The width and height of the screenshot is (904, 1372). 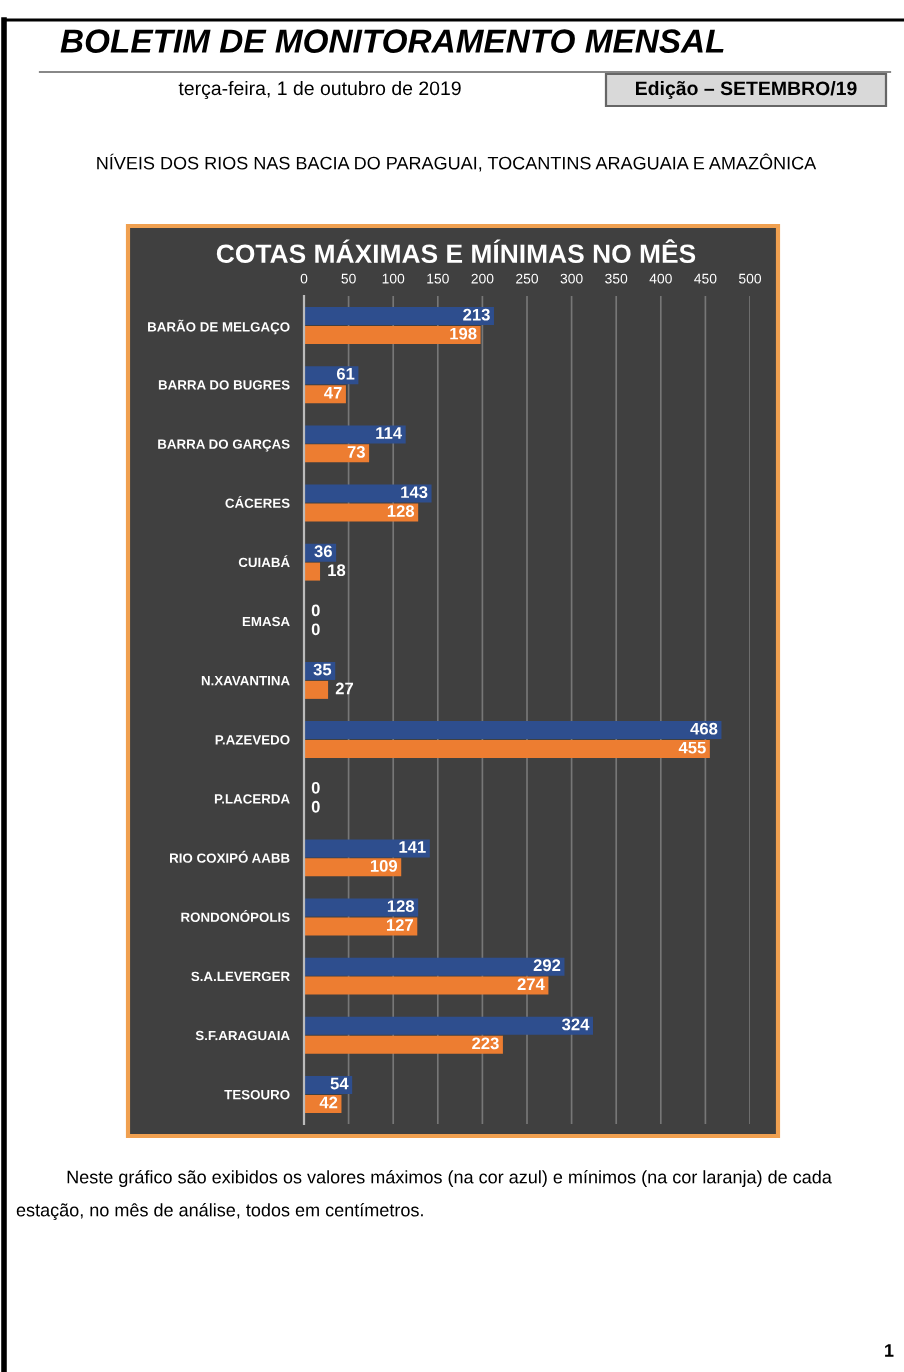 I want to click on data-label: 223, so click(x=485, y=1043).